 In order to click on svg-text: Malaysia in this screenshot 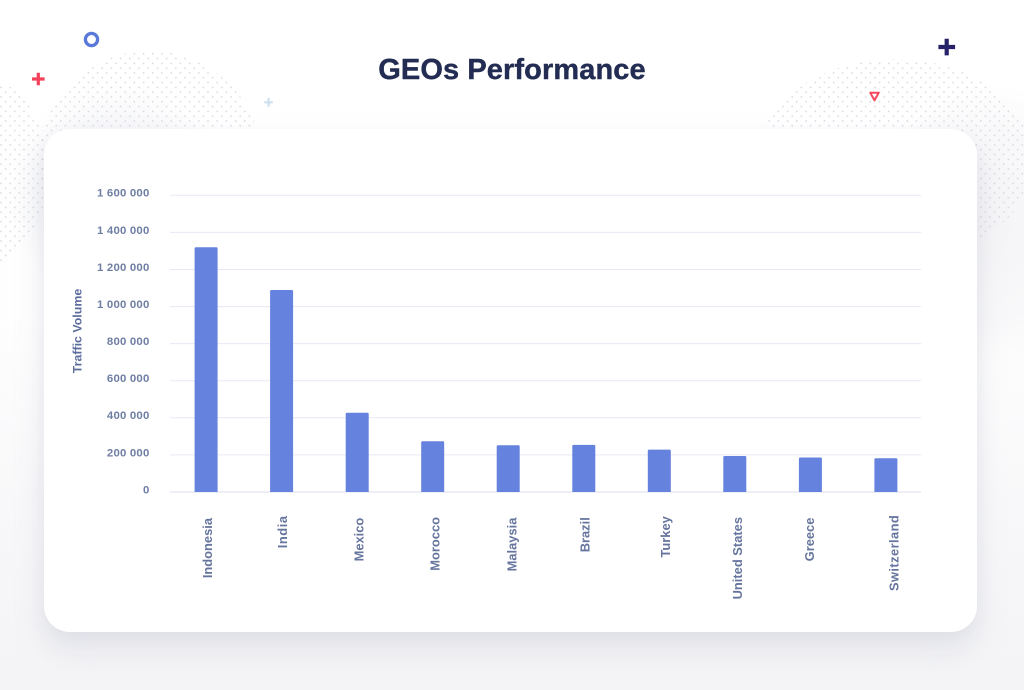, I will do `click(512, 544)`.